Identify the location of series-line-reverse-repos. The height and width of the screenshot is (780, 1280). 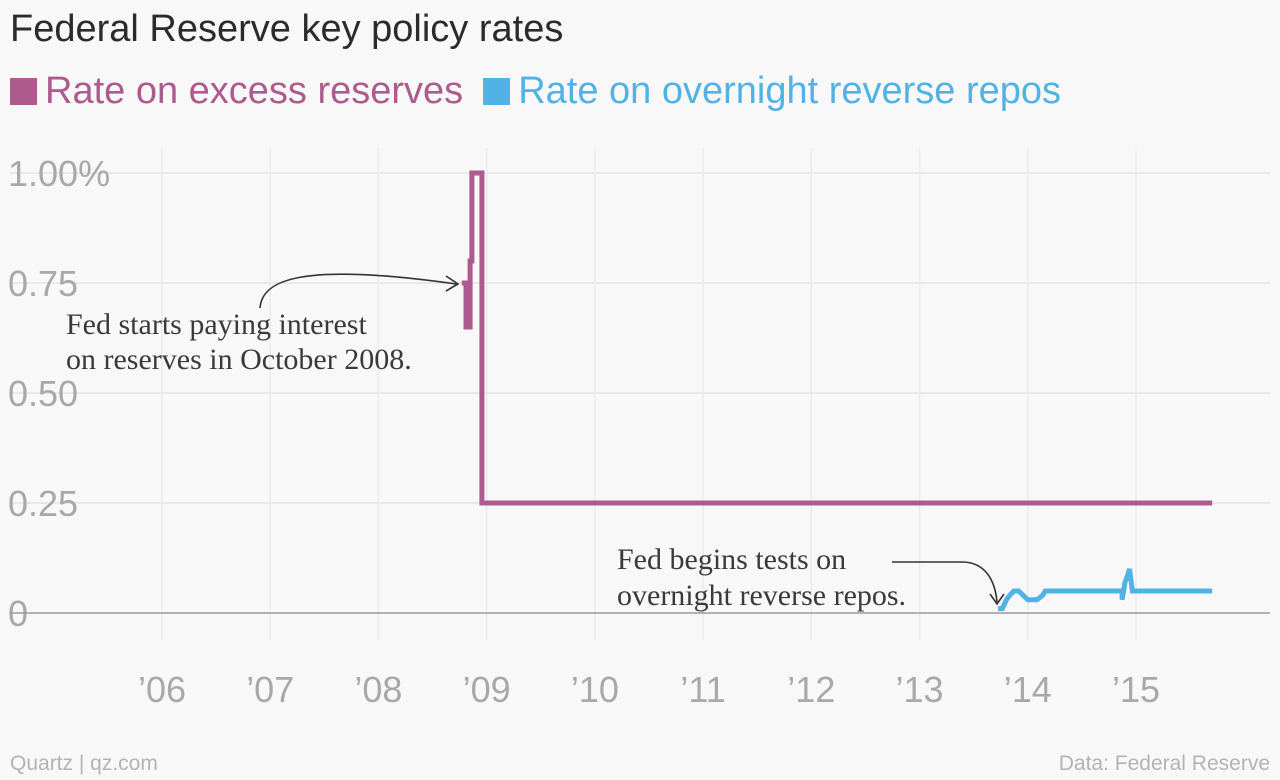
(1105, 590).